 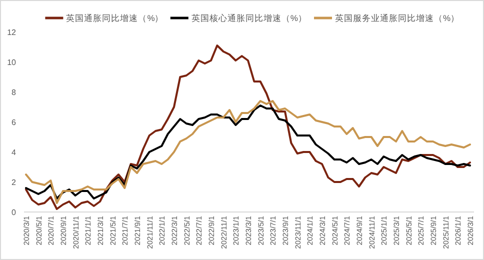 I want to click on y-tick-label: 4, so click(x=14, y=152).